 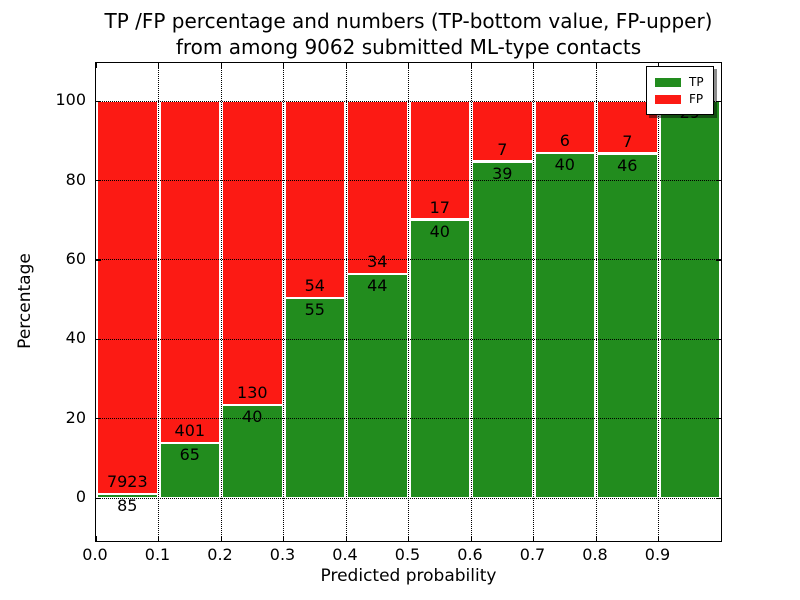 I want to click on legend-item-tp: TP, so click(x=680, y=82).